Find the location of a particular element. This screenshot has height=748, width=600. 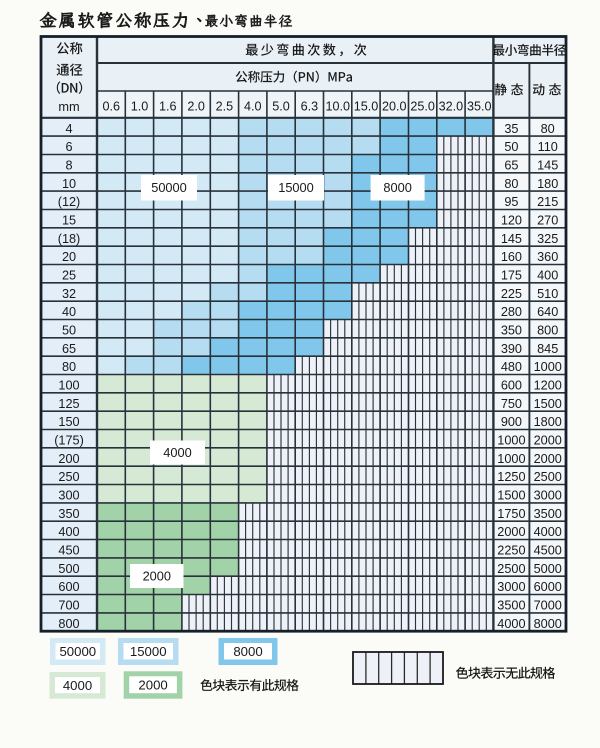

svg-text: 15 is located at coordinates (69, 221).